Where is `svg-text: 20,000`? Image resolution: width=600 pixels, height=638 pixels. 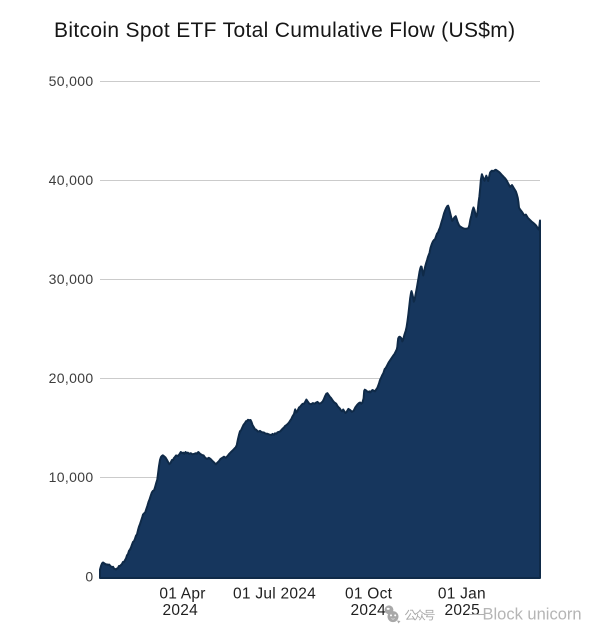 svg-text: 20,000 is located at coordinates (71, 378).